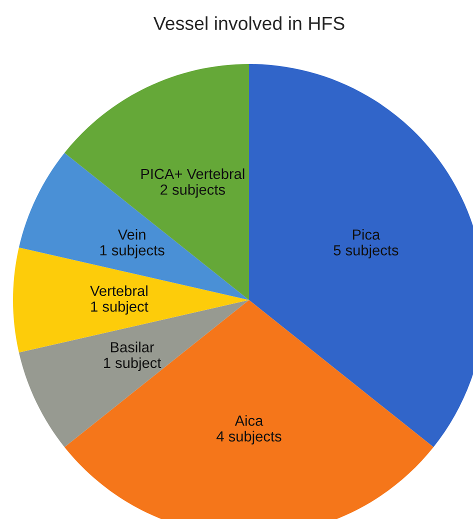  I want to click on data-label: 1 subjects, so click(132, 251).